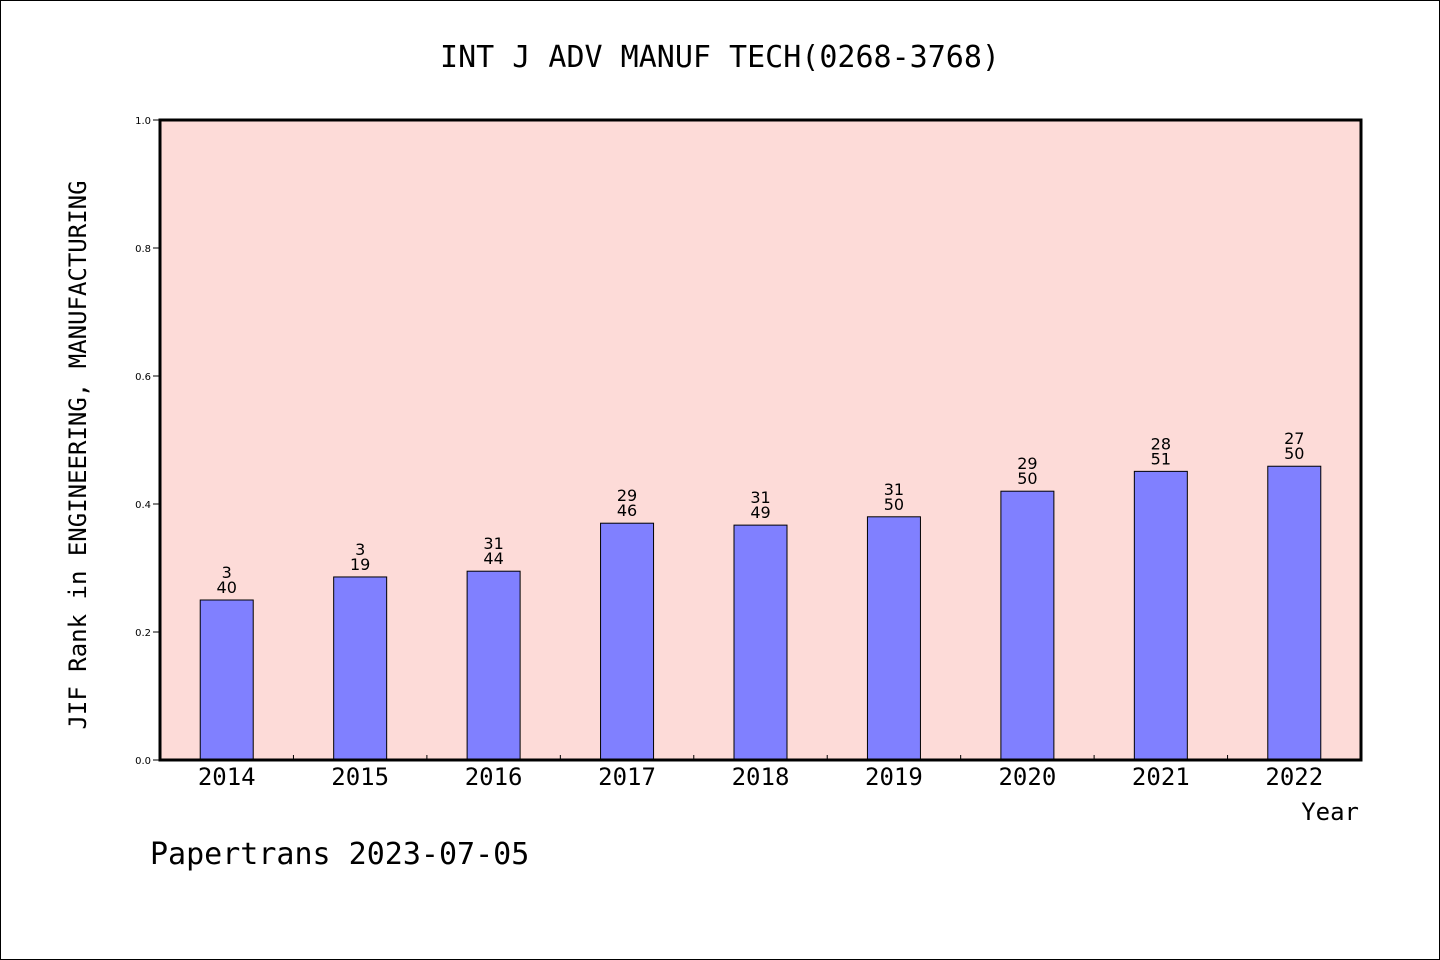 This screenshot has height=960, width=1440. I want to click on x-tick-label: 2019, so click(894, 777).